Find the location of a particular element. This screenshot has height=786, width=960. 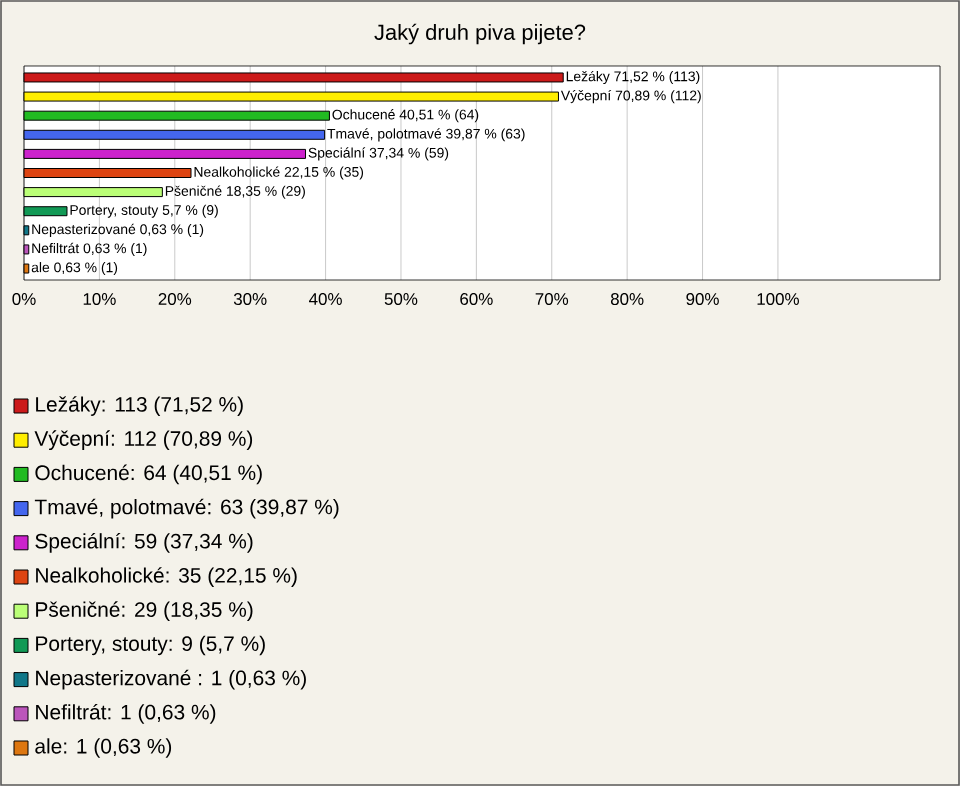

text: ale: 1 (0,63 %) is located at coordinates (103, 748).